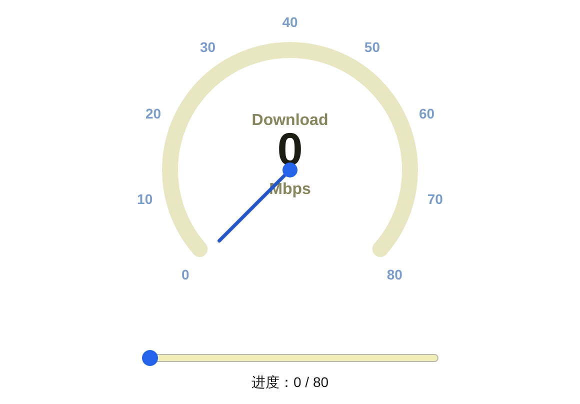 This screenshot has width=580, height=404. I want to click on text: 30, so click(208, 46).